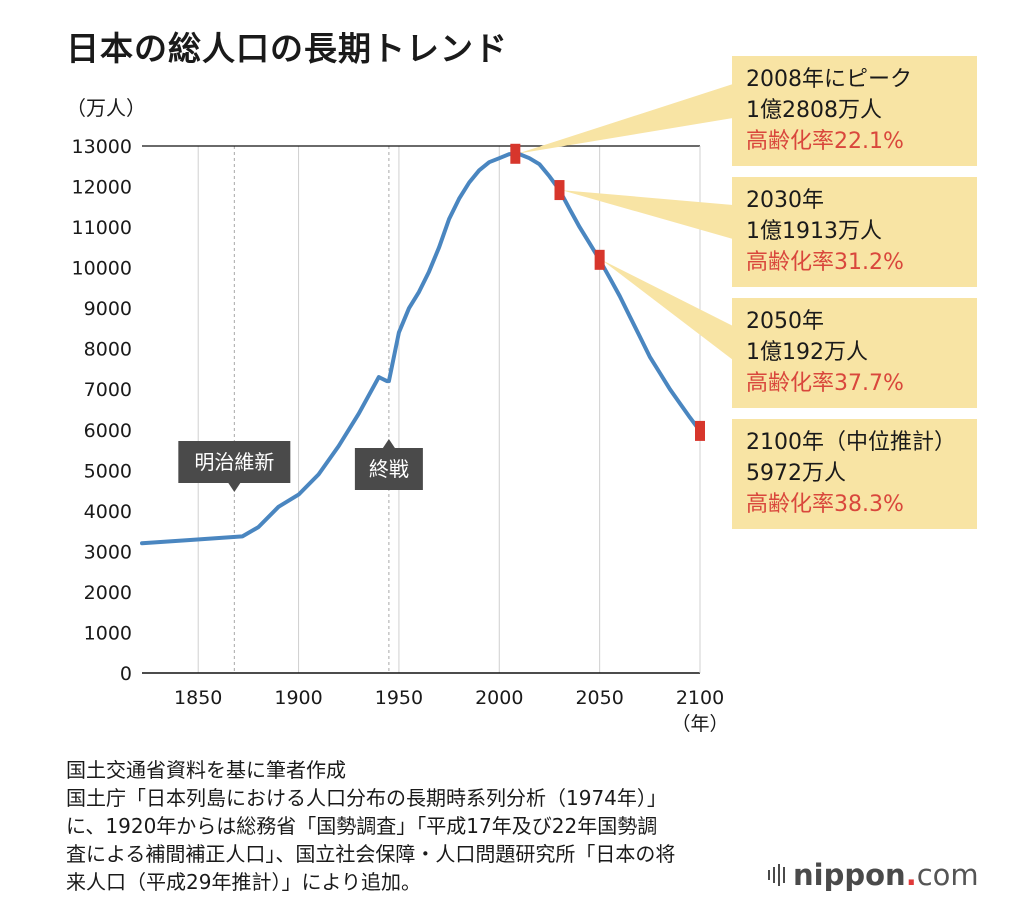 The width and height of the screenshot is (1024, 907). What do you see at coordinates (108, 593) in the screenshot?
I see `y-tick-label: 2000` at bounding box center [108, 593].